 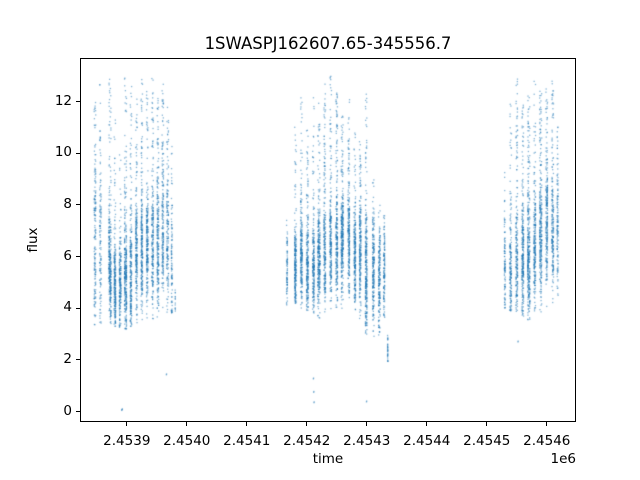 What do you see at coordinates (487, 441) in the screenshot?
I see `x-tick-label: 2.4545` at bounding box center [487, 441].